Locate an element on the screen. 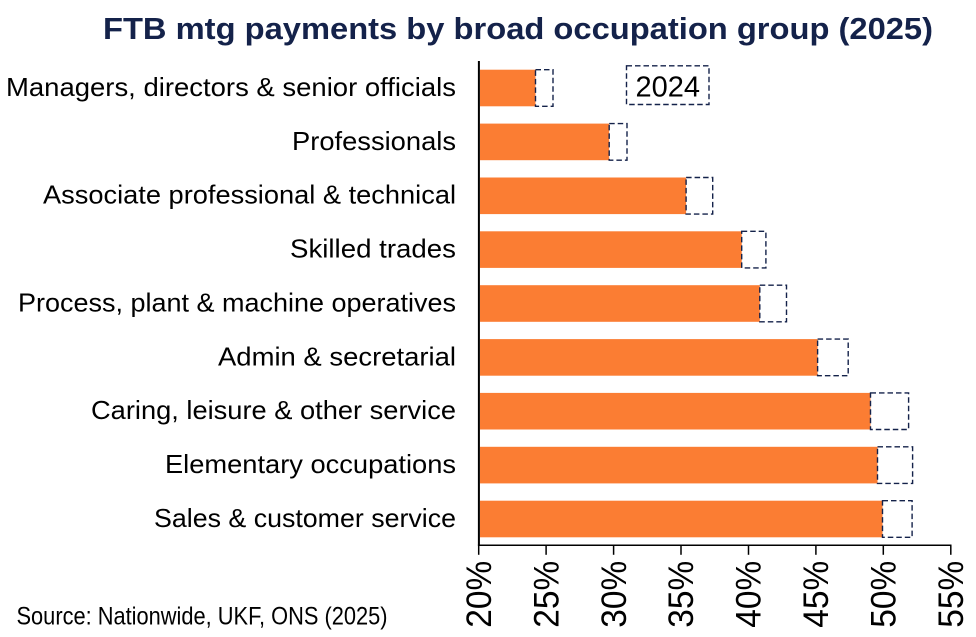 The height and width of the screenshot is (637, 976). svg-text: 55% is located at coordinates (951, 594).